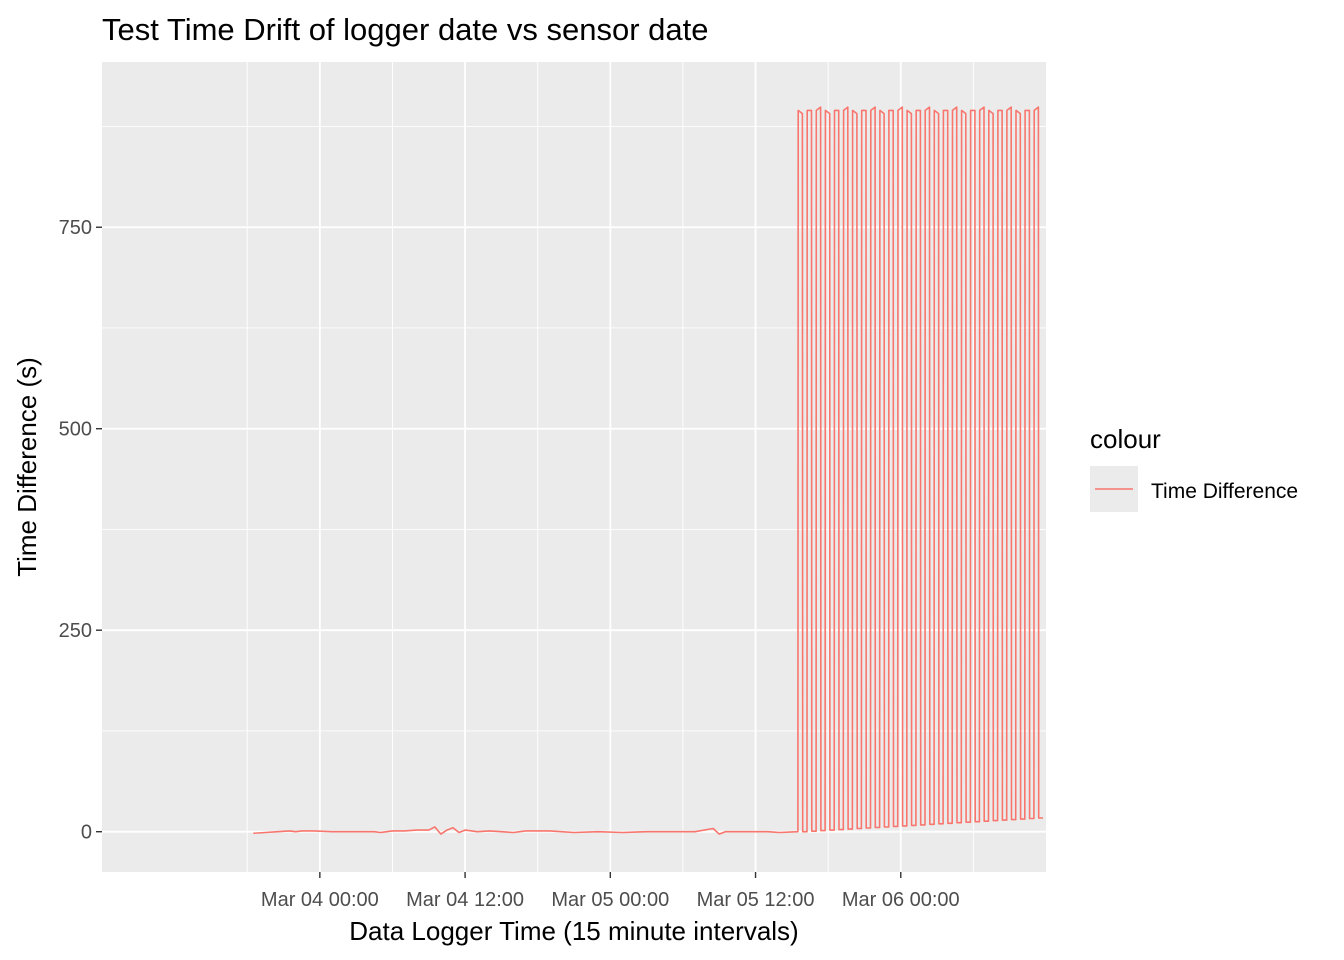  I want to click on x-axis-title: Data Logger Time (15 minute intervals), so click(573, 931).